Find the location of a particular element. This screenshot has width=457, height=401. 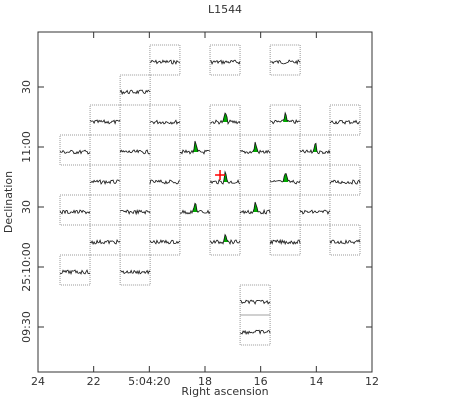

x-tick-label: 12 is located at coordinates (372, 381).